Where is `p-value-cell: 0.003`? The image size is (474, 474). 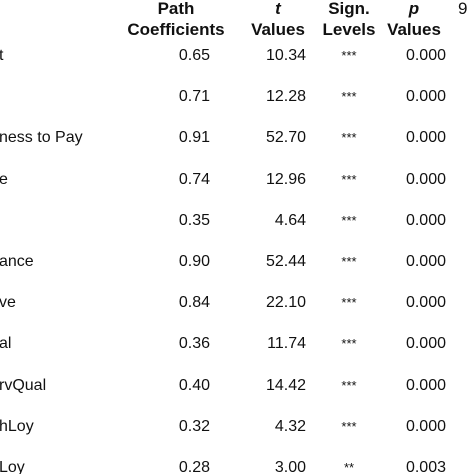
p-value-cell: 0.003 is located at coordinates (425, 466).